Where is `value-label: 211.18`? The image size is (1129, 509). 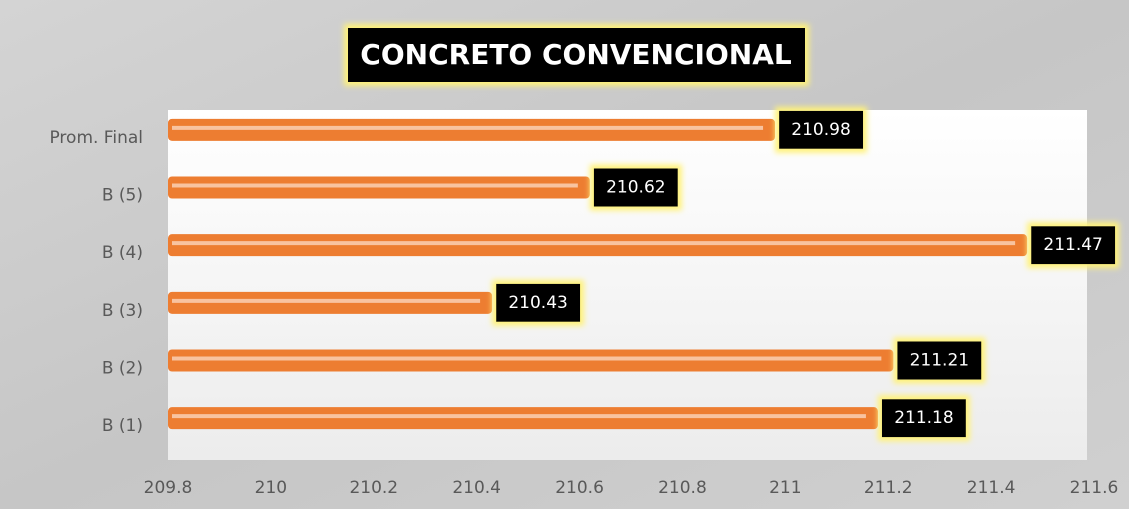 value-label: 211.18 is located at coordinates (923, 418).